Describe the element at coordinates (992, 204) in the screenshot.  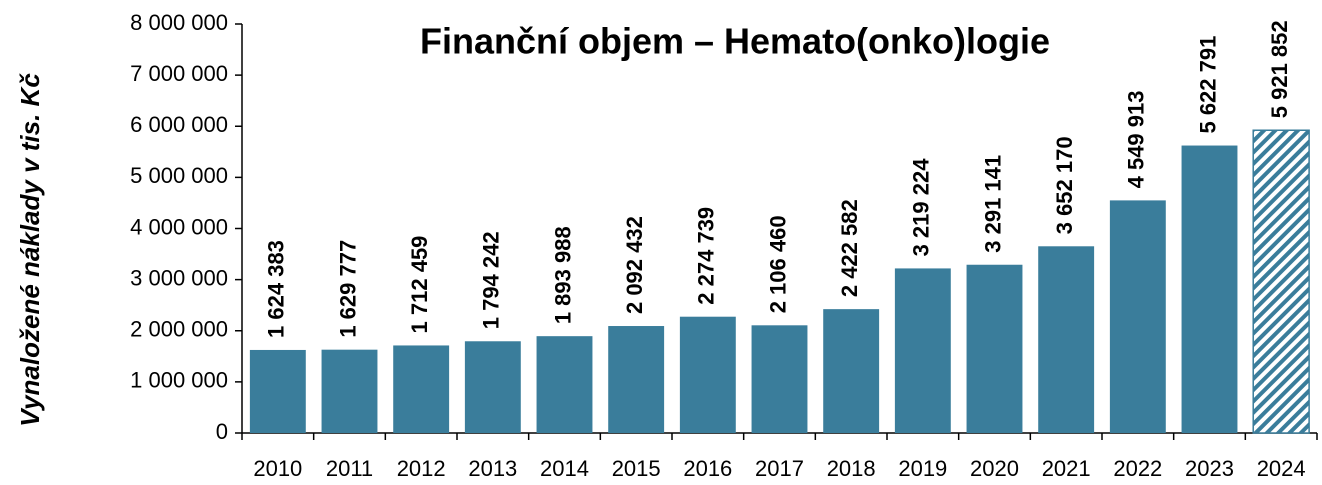
I see `value-label: 3 291 141` at that location.